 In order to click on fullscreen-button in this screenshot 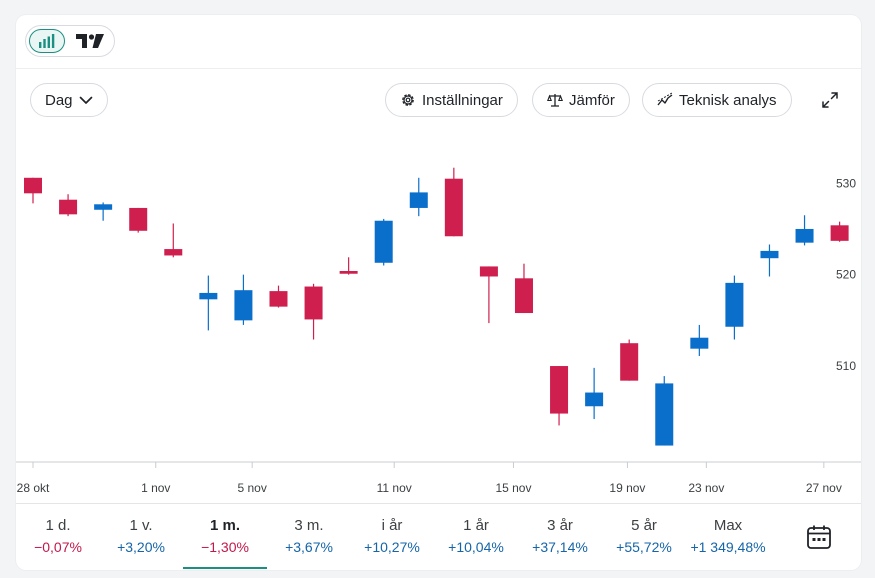, I will do `click(830, 102)`.